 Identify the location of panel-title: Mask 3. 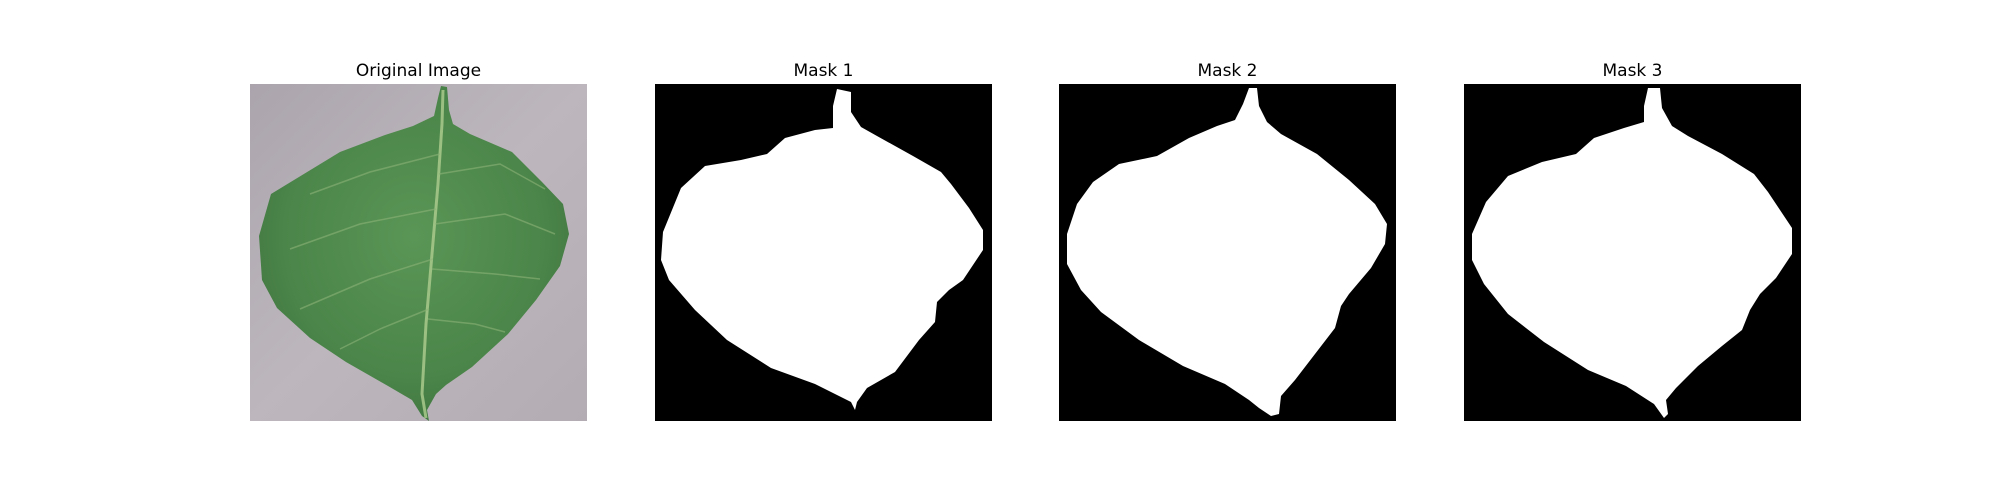
(1632, 71).